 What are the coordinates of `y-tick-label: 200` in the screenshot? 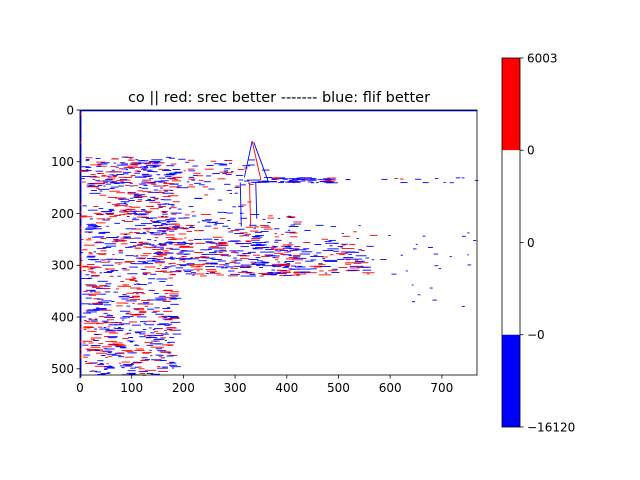 It's located at (62, 214).